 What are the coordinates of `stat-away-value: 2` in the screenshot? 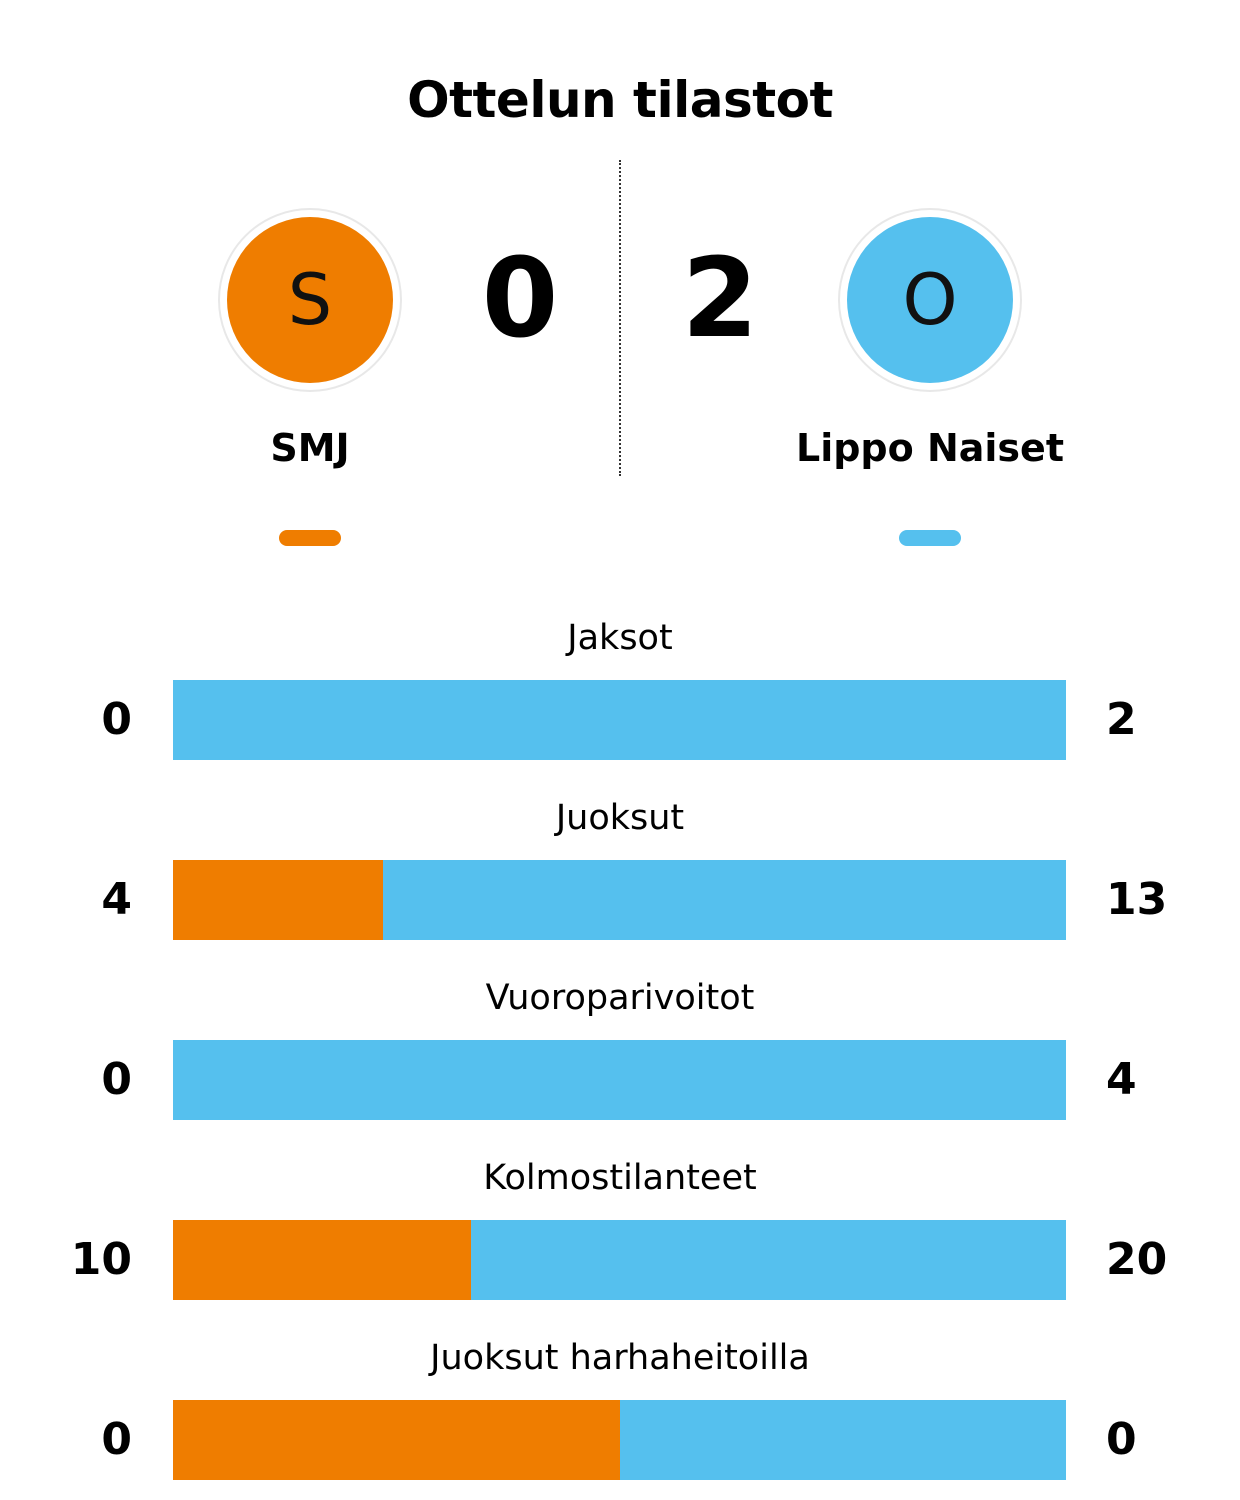 It's located at (1121, 719).